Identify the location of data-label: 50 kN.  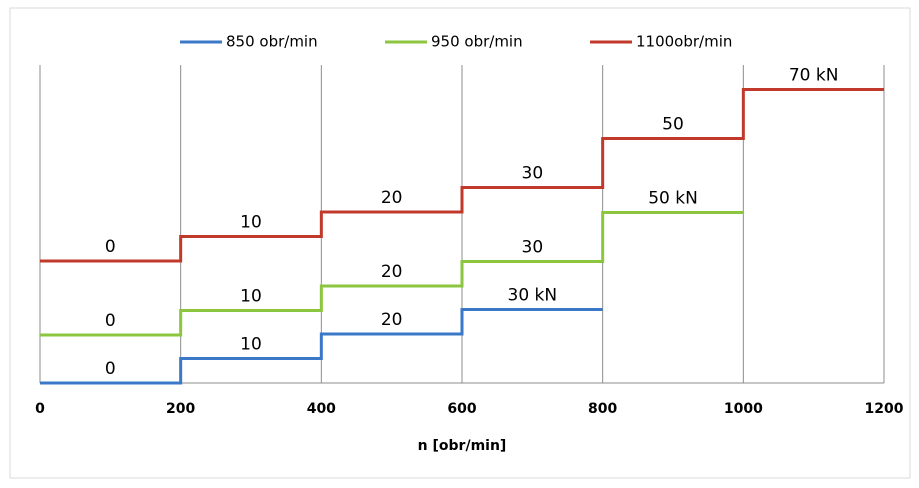
(673, 199).